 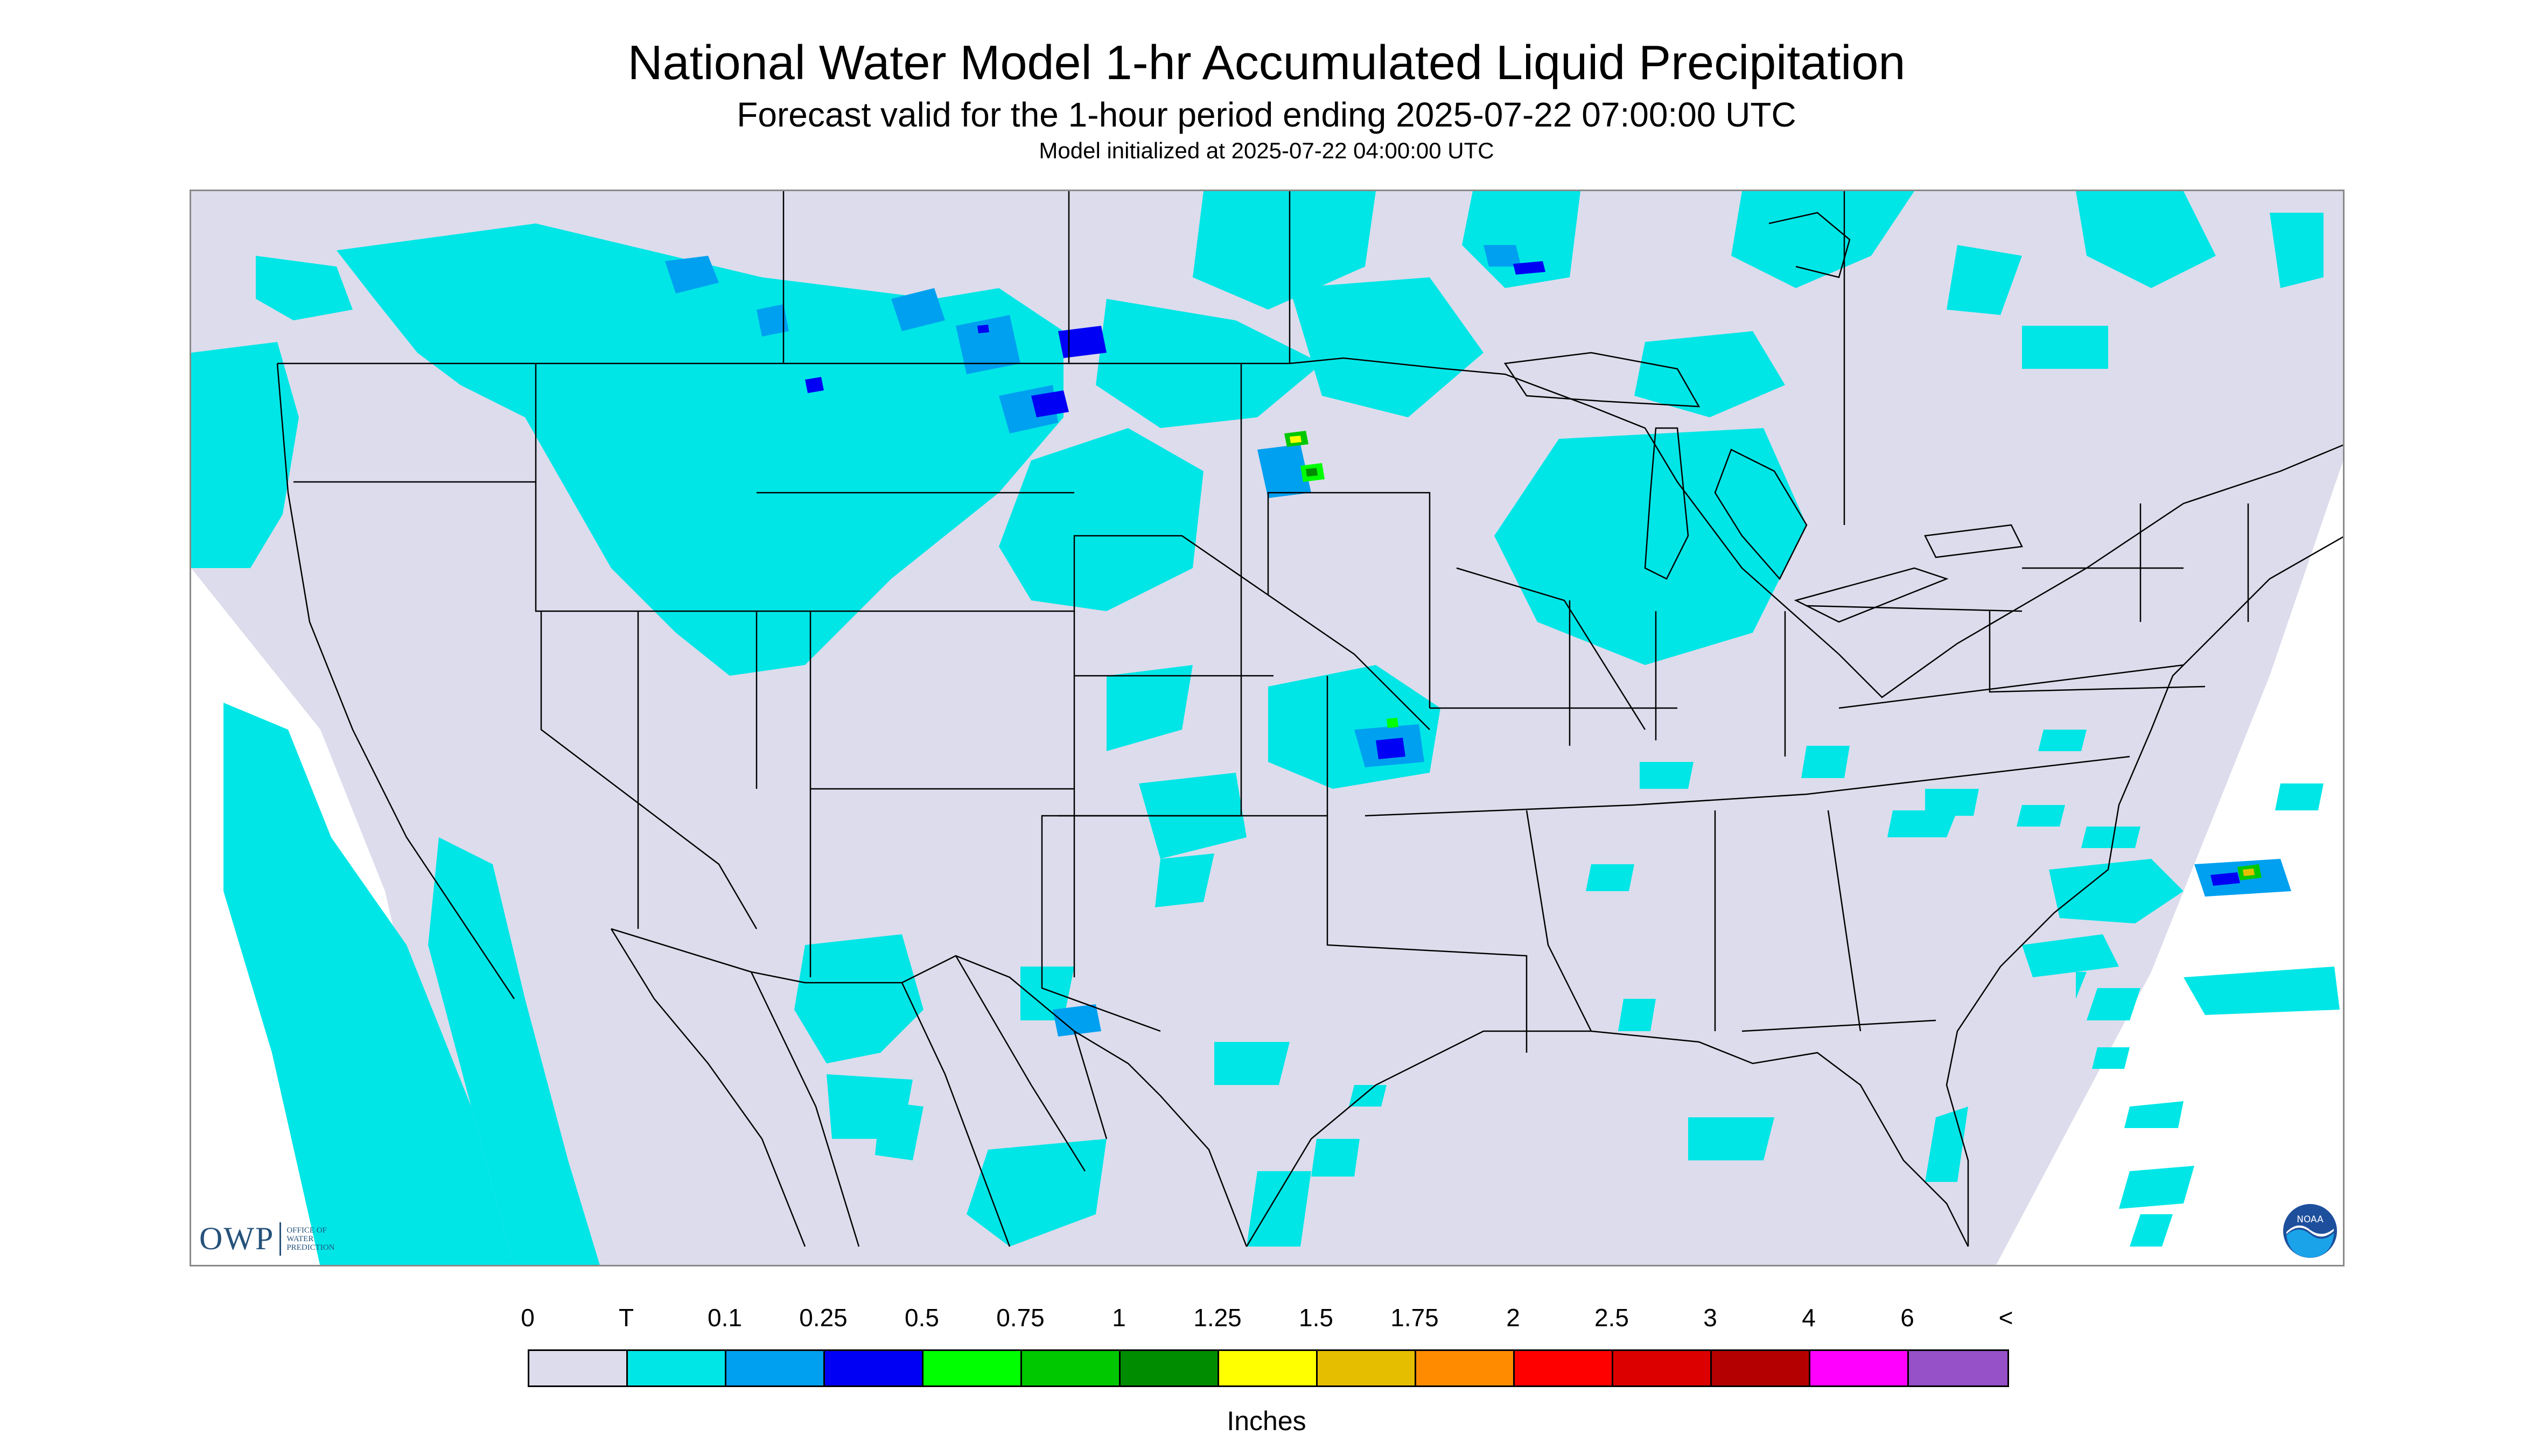 What do you see at coordinates (824, 1318) in the screenshot?
I see `legend-label: 0.25` at bounding box center [824, 1318].